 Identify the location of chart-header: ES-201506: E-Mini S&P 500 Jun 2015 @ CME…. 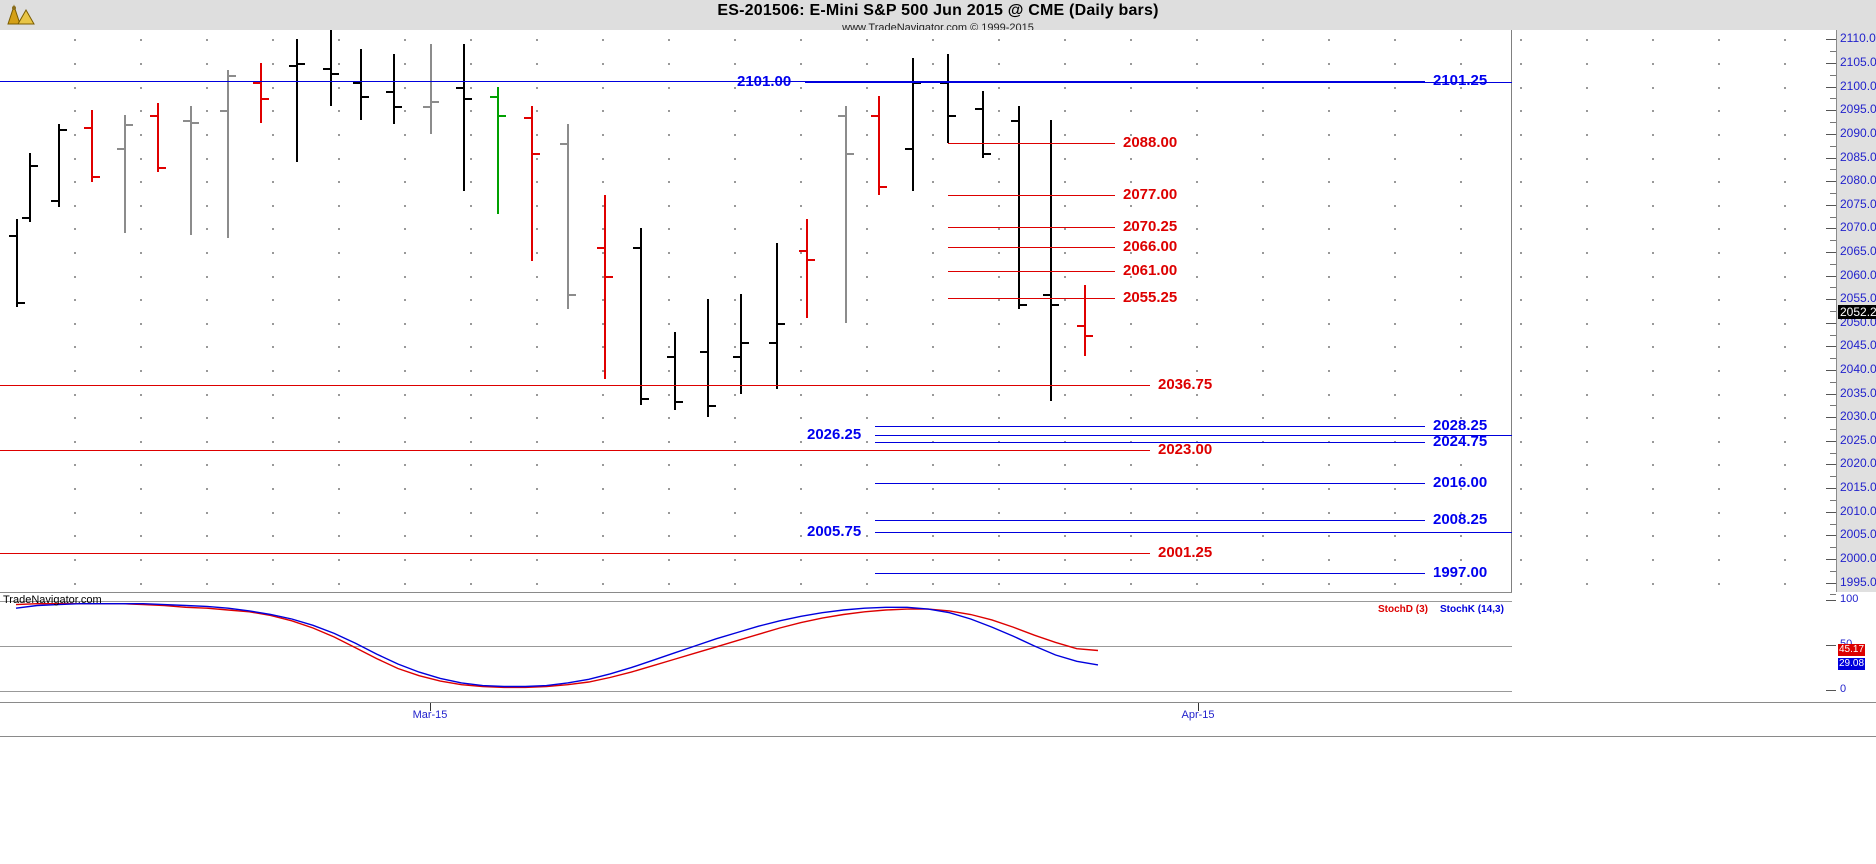
(938, 17).